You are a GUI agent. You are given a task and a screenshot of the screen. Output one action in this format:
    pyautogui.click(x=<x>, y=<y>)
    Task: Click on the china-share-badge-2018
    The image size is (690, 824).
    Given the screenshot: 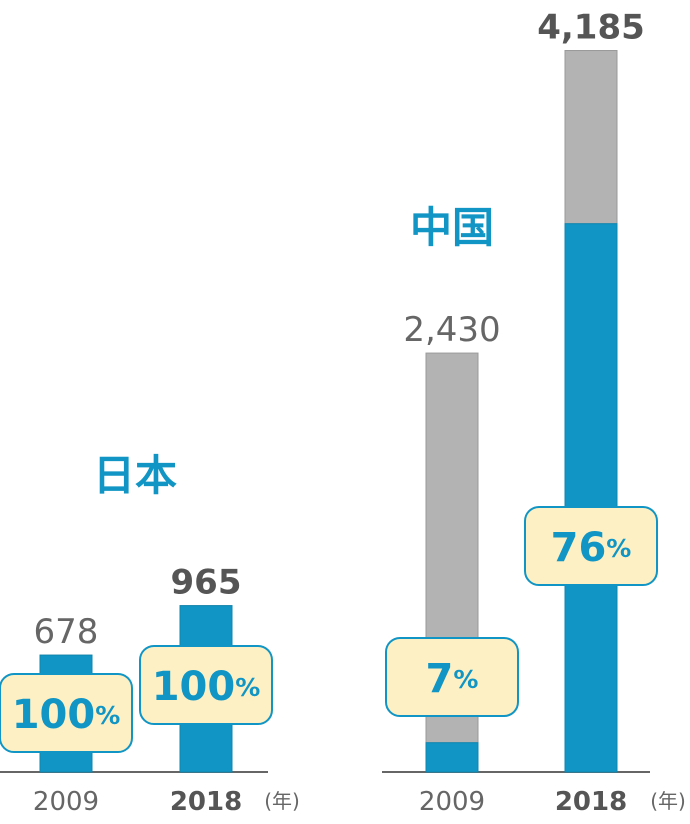 What is the action you would take?
    pyautogui.click(x=591, y=546)
    